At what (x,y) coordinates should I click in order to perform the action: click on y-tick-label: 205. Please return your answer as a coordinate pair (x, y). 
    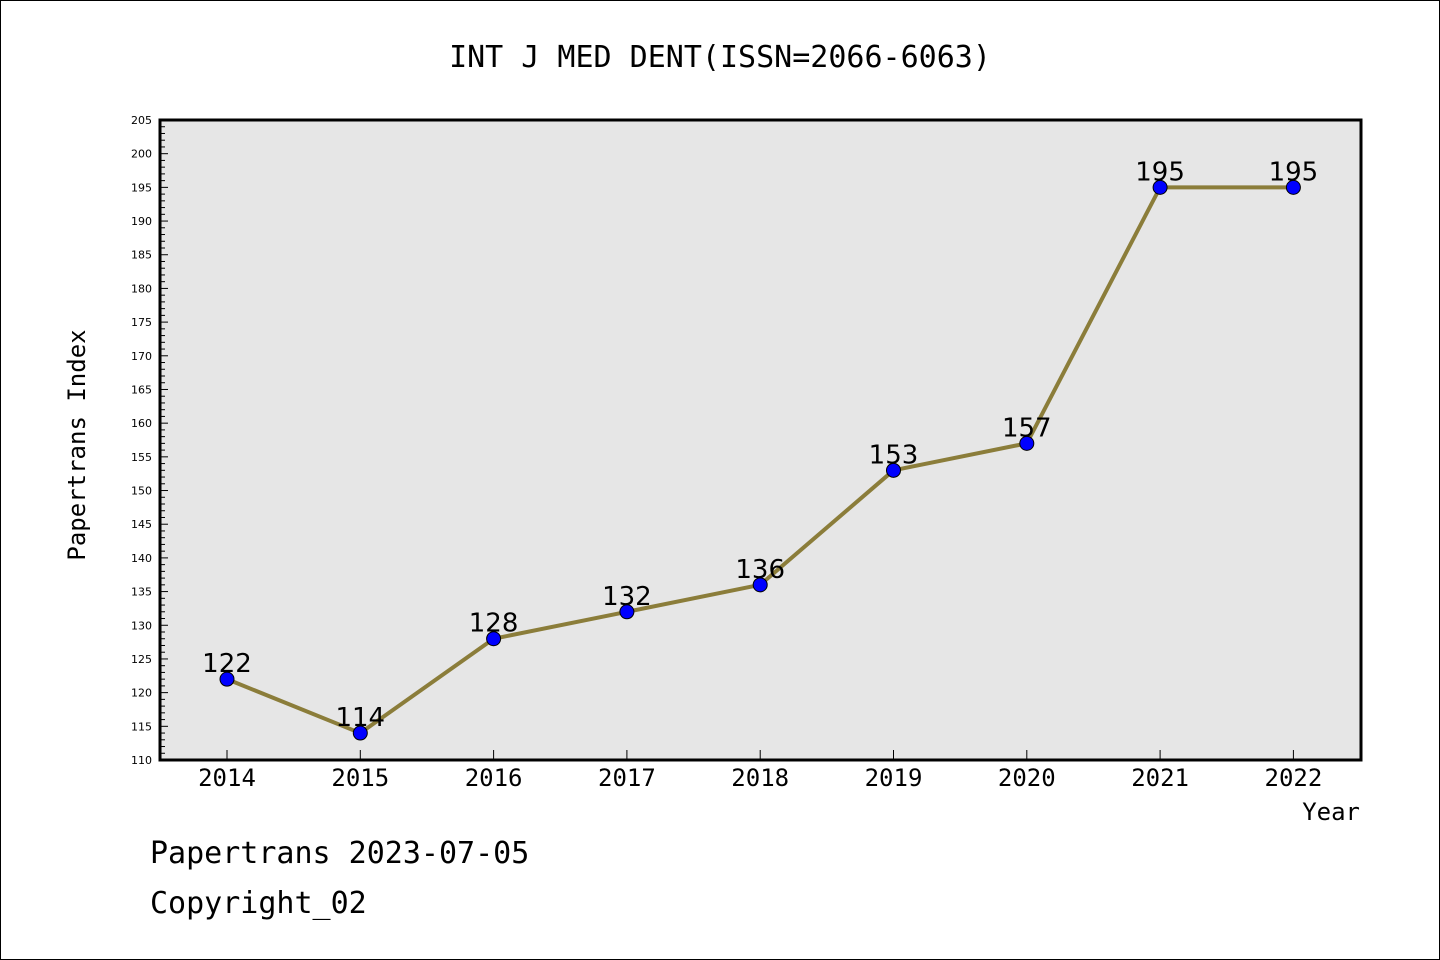
    Looking at the image, I should click on (141, 120).